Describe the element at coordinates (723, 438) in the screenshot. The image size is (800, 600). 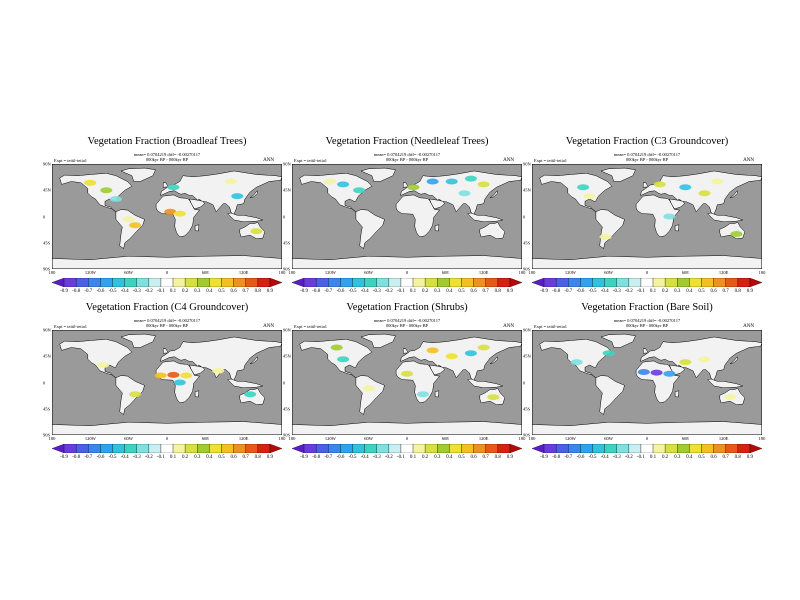
I see `lon-tick-label: 120E` at that location.